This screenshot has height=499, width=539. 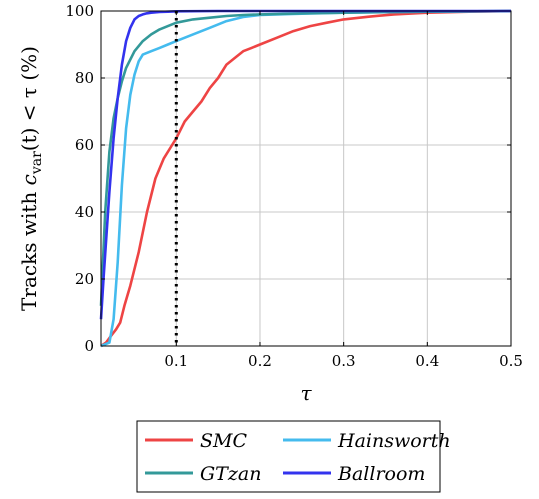 I want to click on legend-label-smc: SMC, so click(x=223, y=441).